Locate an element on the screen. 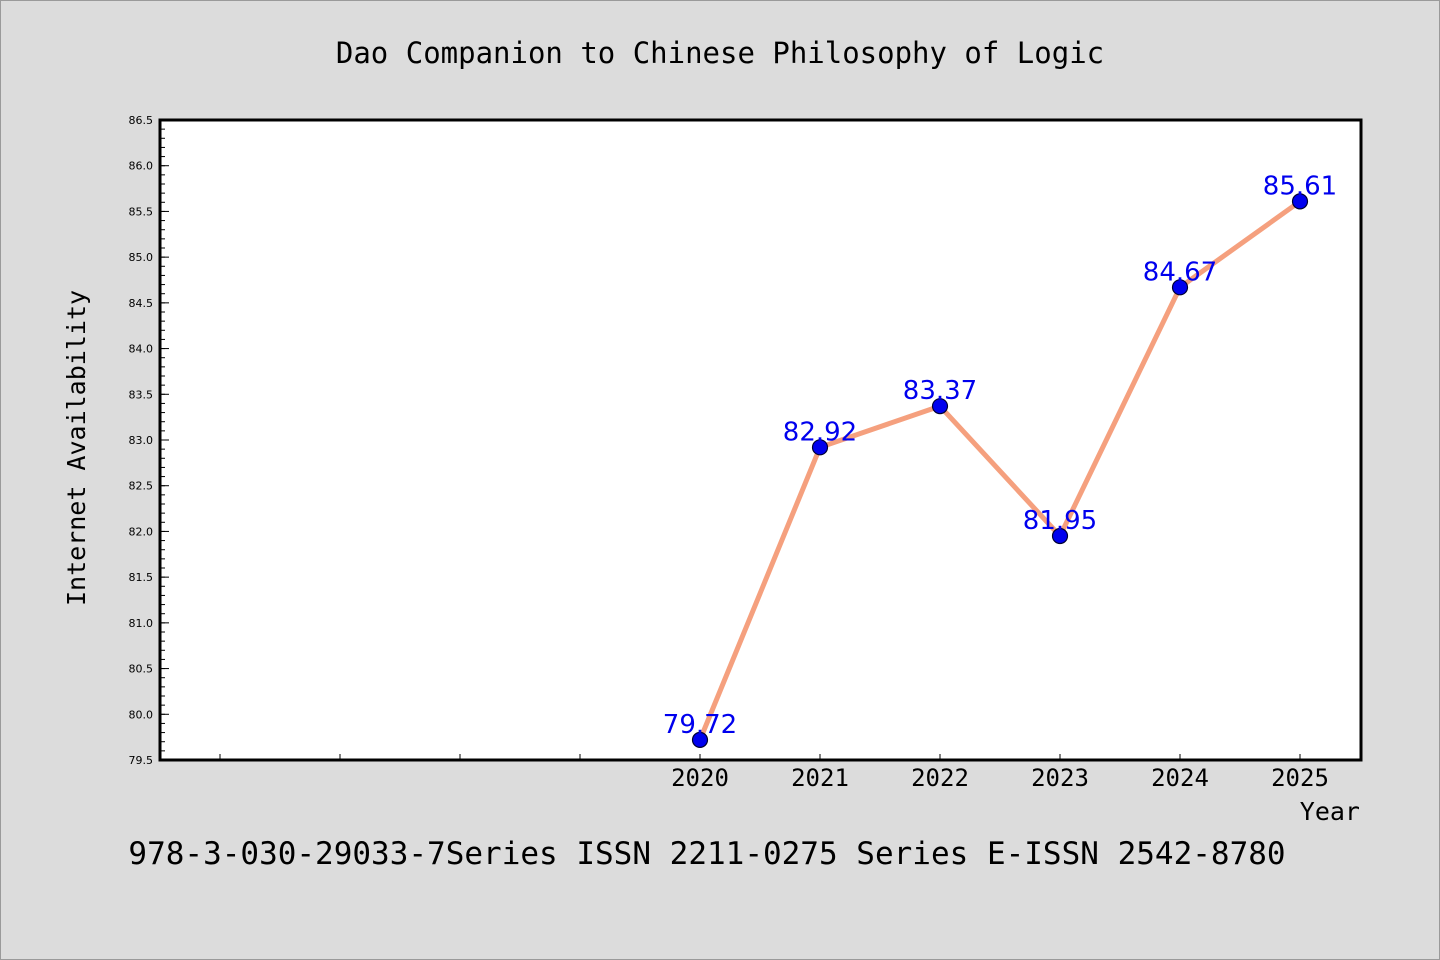 Image resolution: width=1440 pixels, height=960 pixels. x-tick-label: 2021 is located at coordinates (820, 778).